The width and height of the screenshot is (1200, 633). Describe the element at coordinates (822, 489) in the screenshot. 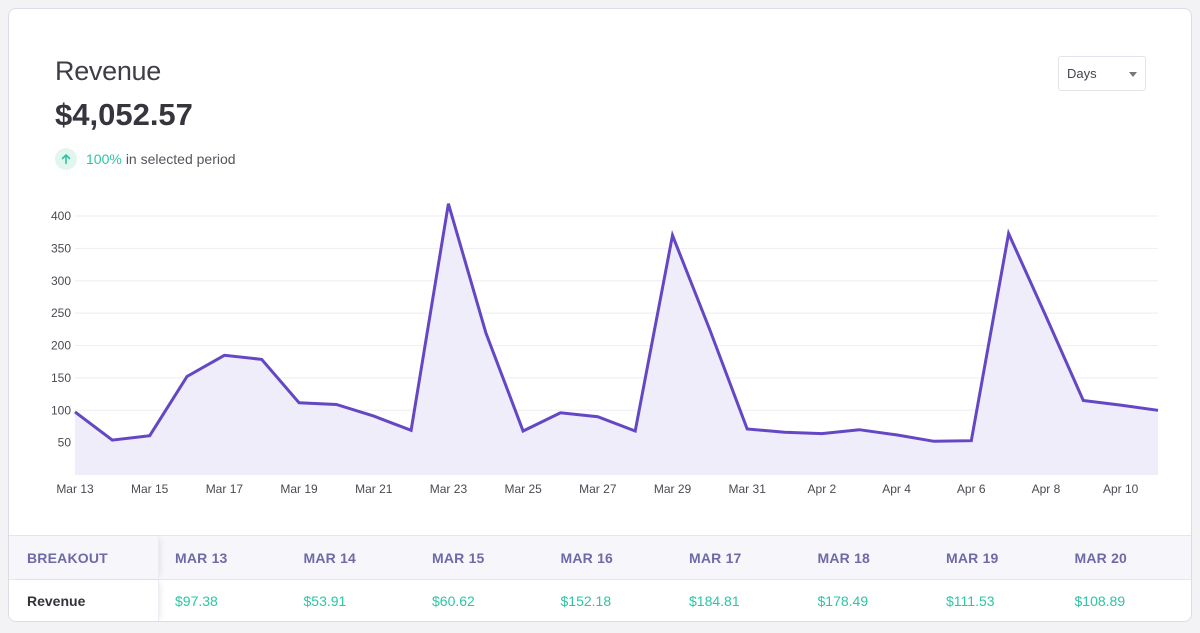

I see `x-tick-label: Apr 2` at that location.